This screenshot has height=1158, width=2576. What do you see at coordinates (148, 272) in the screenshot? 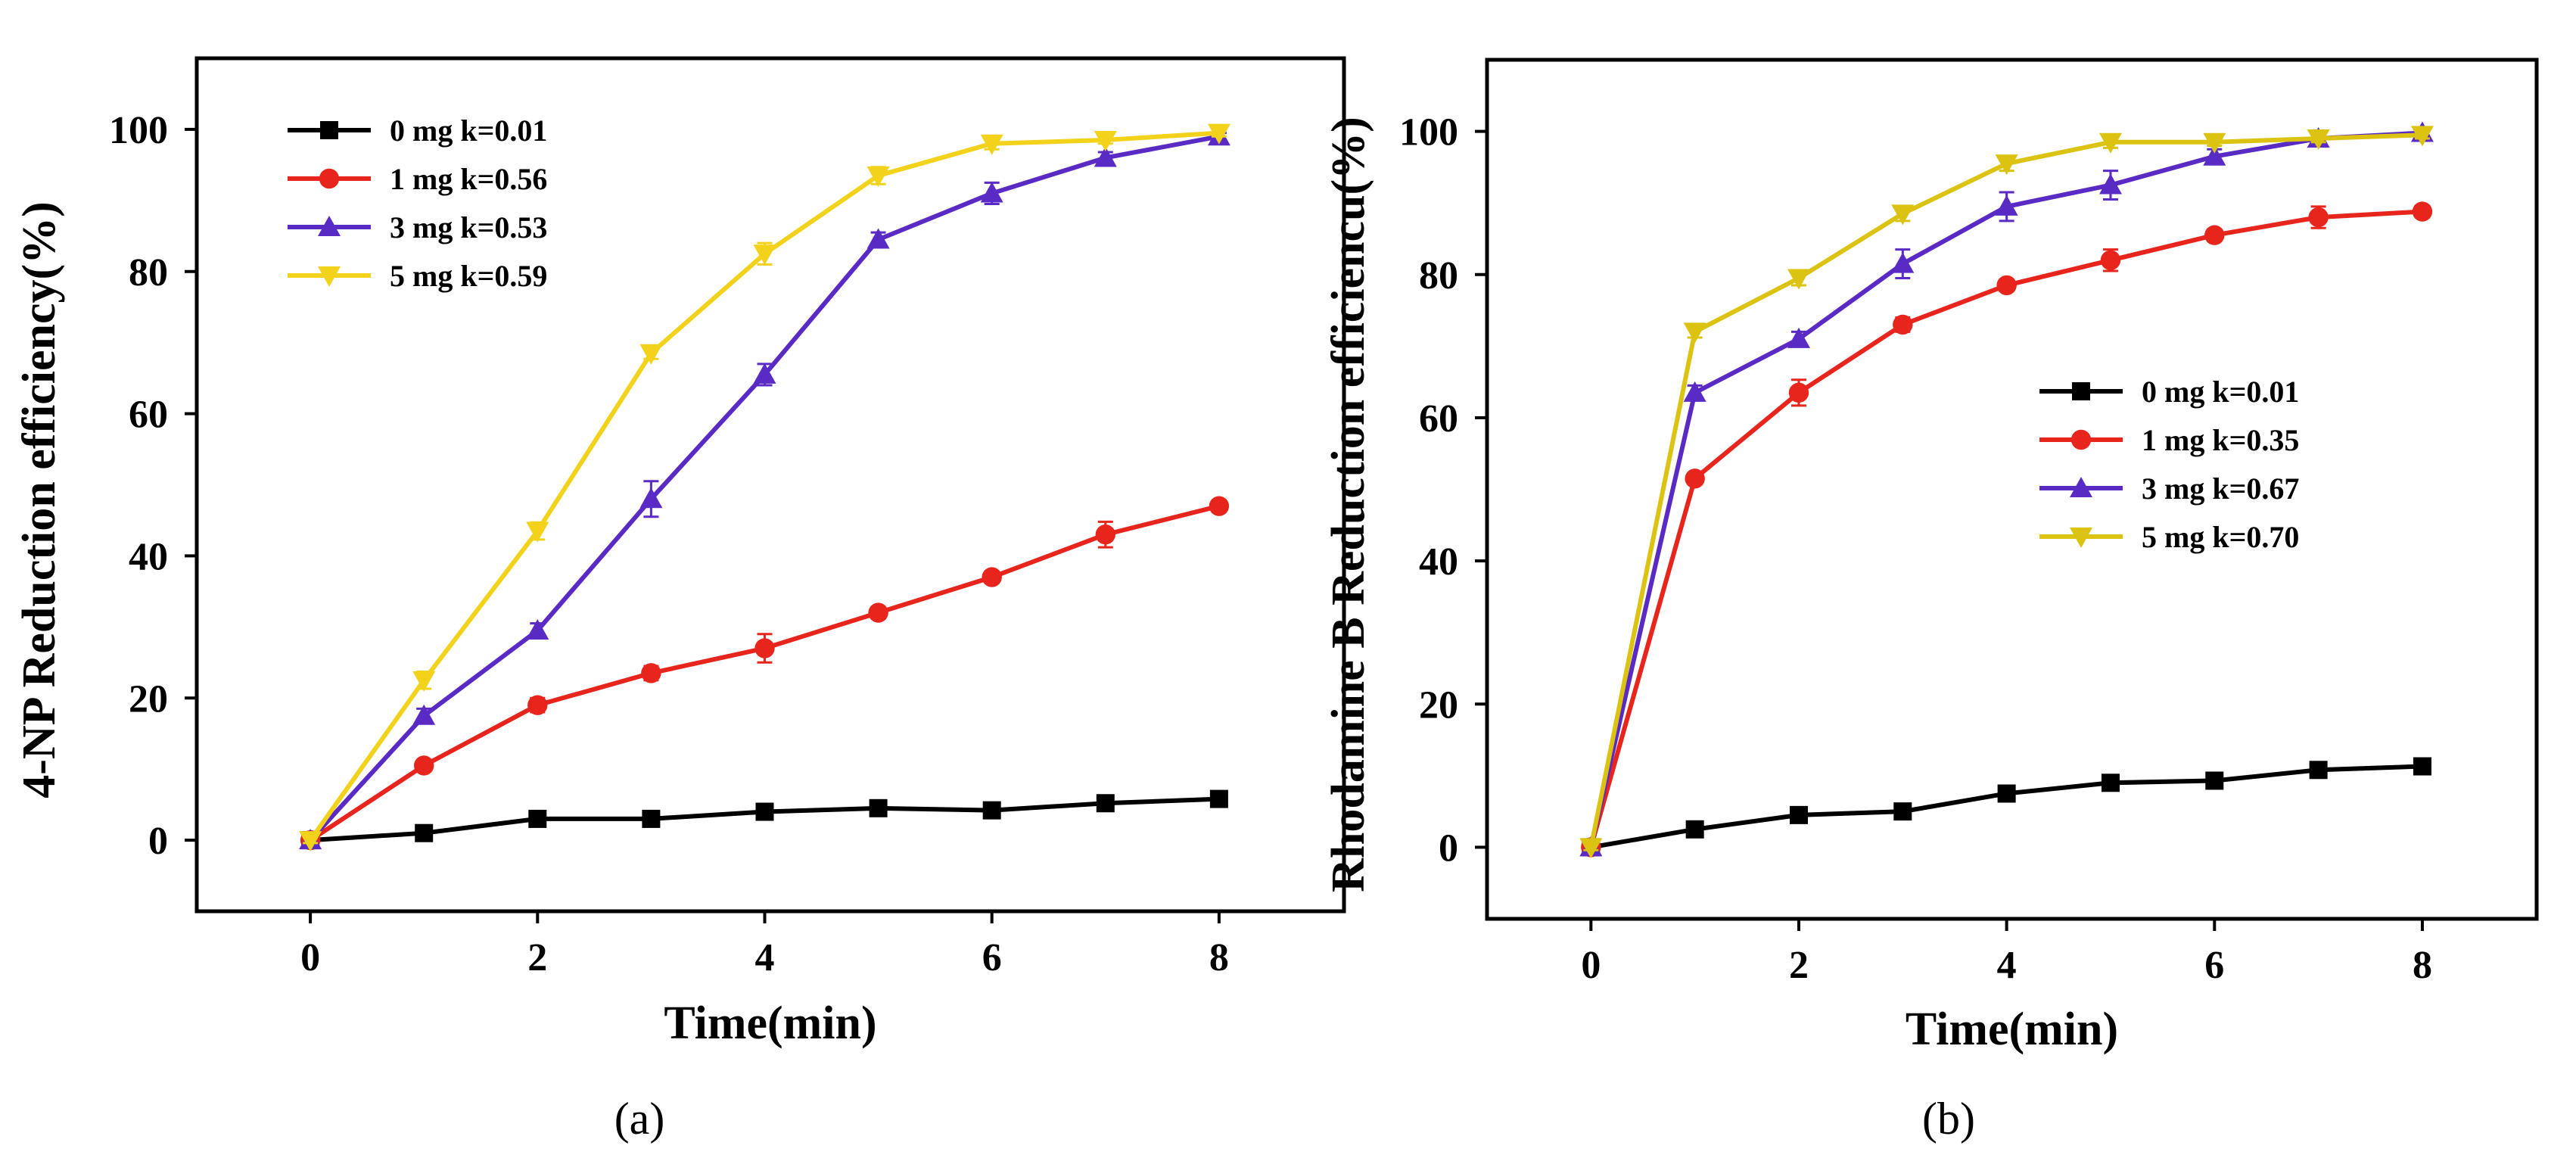
I see `chart-a-y-tick-label: 80` at bounding box center [148, 272].